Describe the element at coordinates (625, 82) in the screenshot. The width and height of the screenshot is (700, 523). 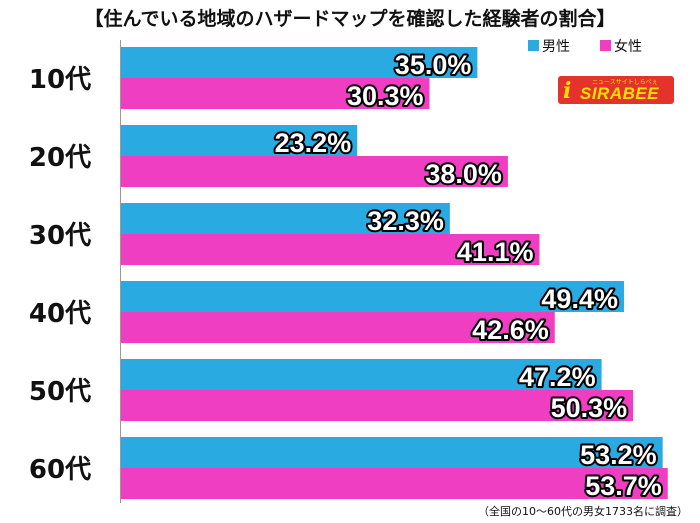
I see `logo-tagline: ニュースサイトしらべぇ` at that location.